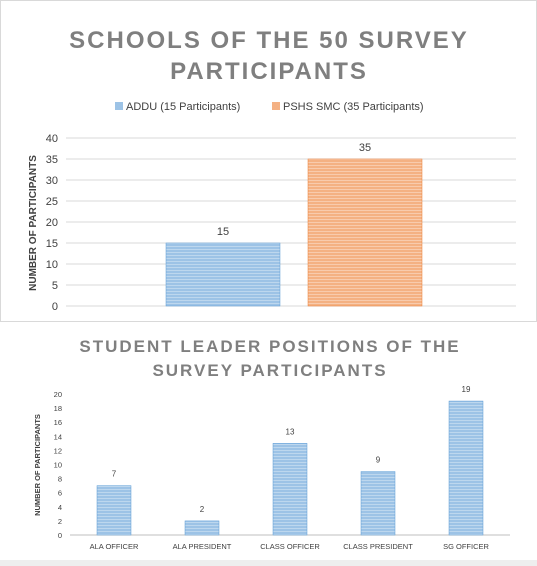 This screenshot has width=537, height=566. What do you see at coordinates (276, 106) in the screenshot?
I see `legend-swatch-pshs` at bounding box center [276, 106].